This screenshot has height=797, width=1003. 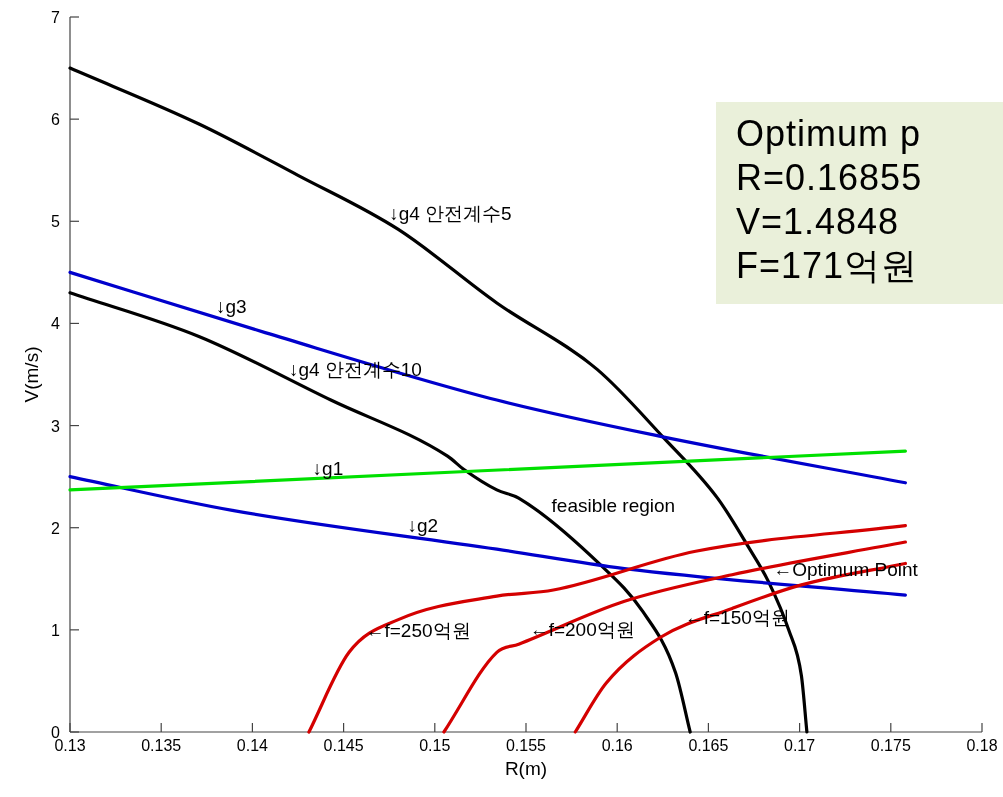 What do you see at coordinates (56, 426) in the screenshot?
I see `y-tick-label: 3` at bounding box center [56, 426].